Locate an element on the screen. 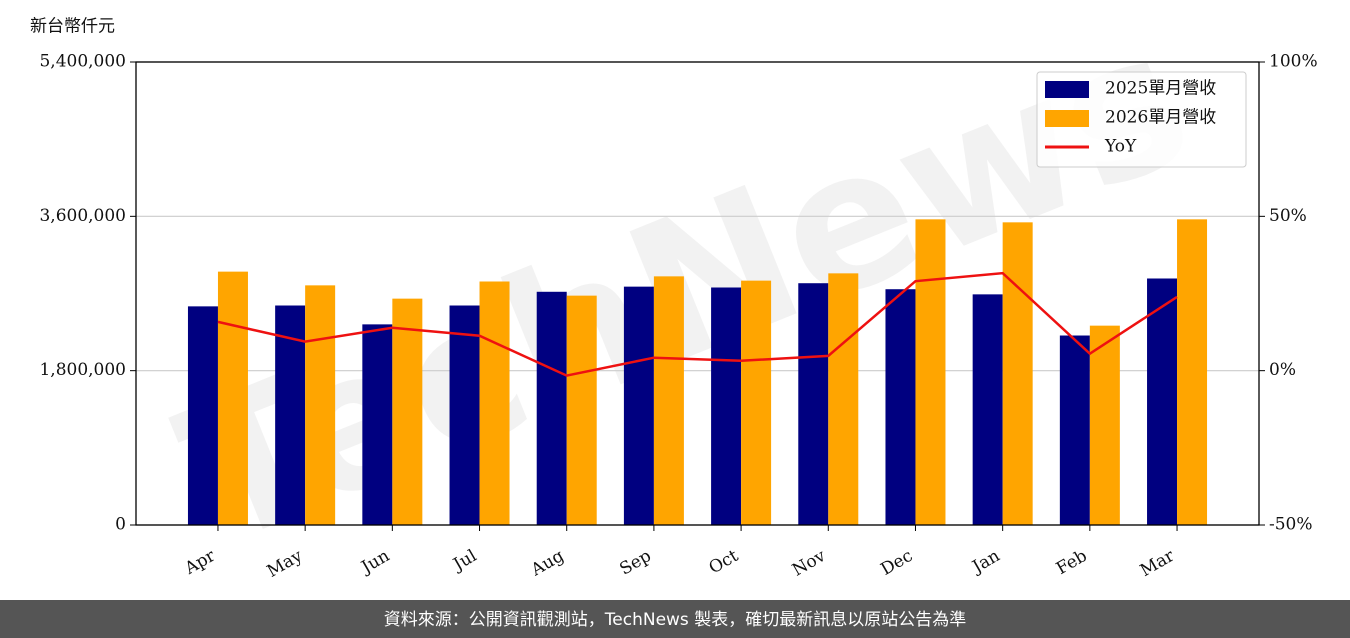 This screenshot has height=638, width=1350. y-tick-label: 0 is located at coordinates (120, 525).